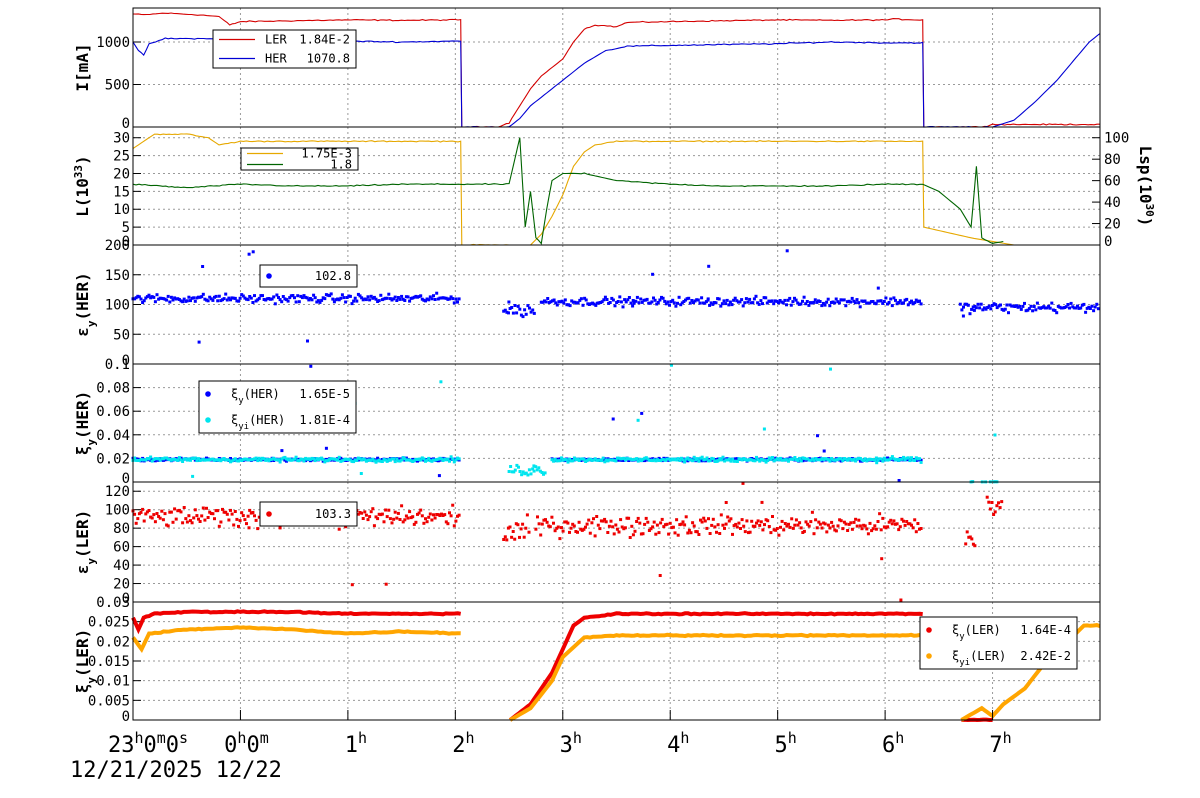 This screenshot has width=1200, height=798. I want to click on y-tick-label: 100, so click(117, 306).